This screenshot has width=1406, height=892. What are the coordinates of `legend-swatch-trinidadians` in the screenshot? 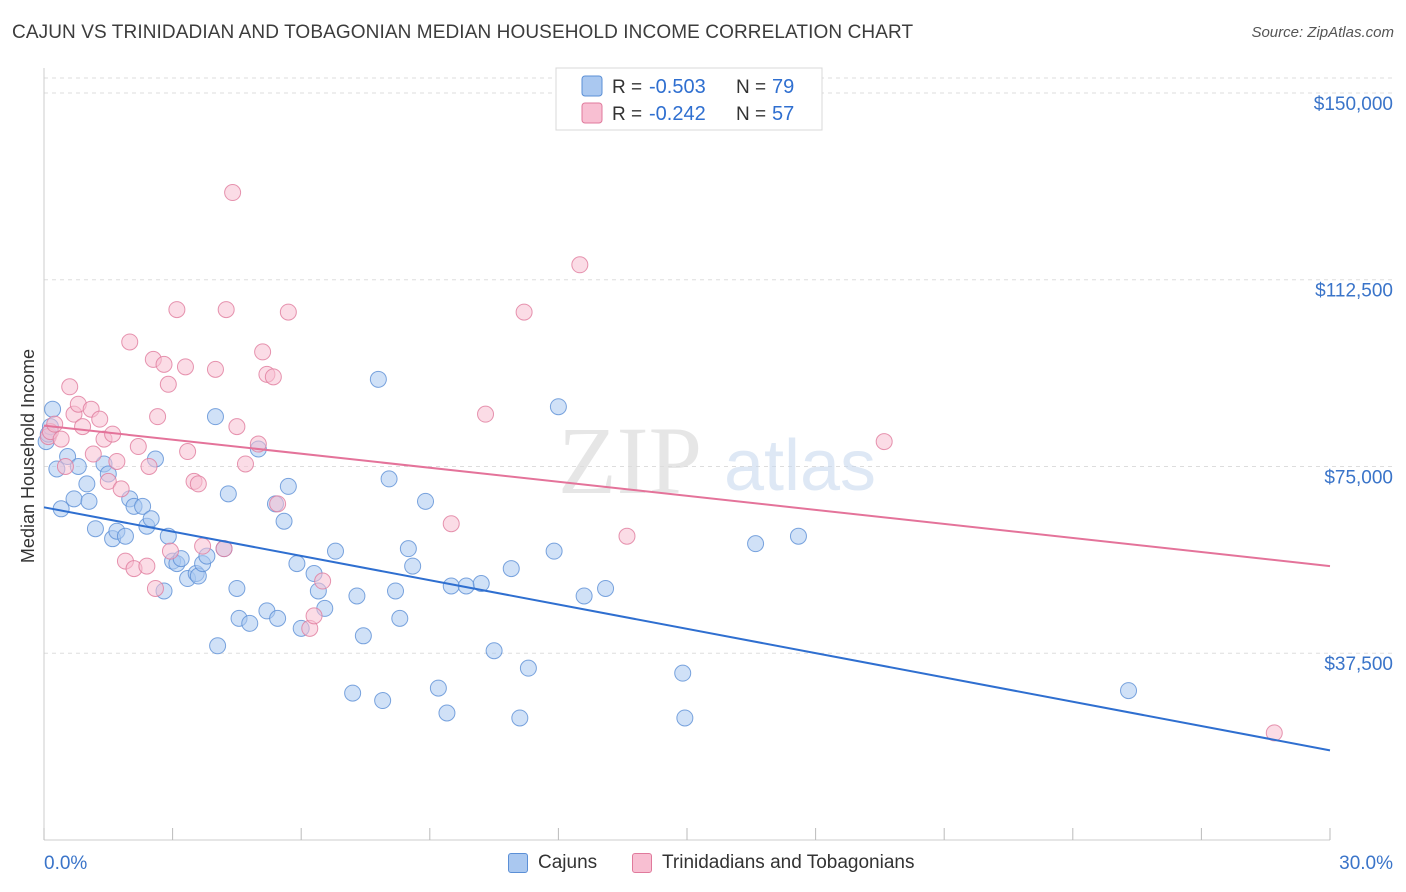 It's located at (592, 113).